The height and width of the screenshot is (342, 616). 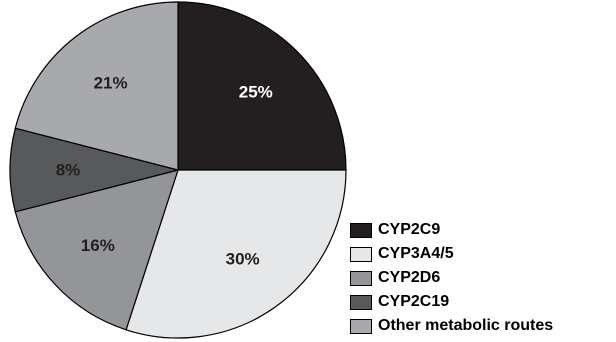 I want to click on legend-item-cyp2d6: CYP2D6, so click(x=451, y=278).